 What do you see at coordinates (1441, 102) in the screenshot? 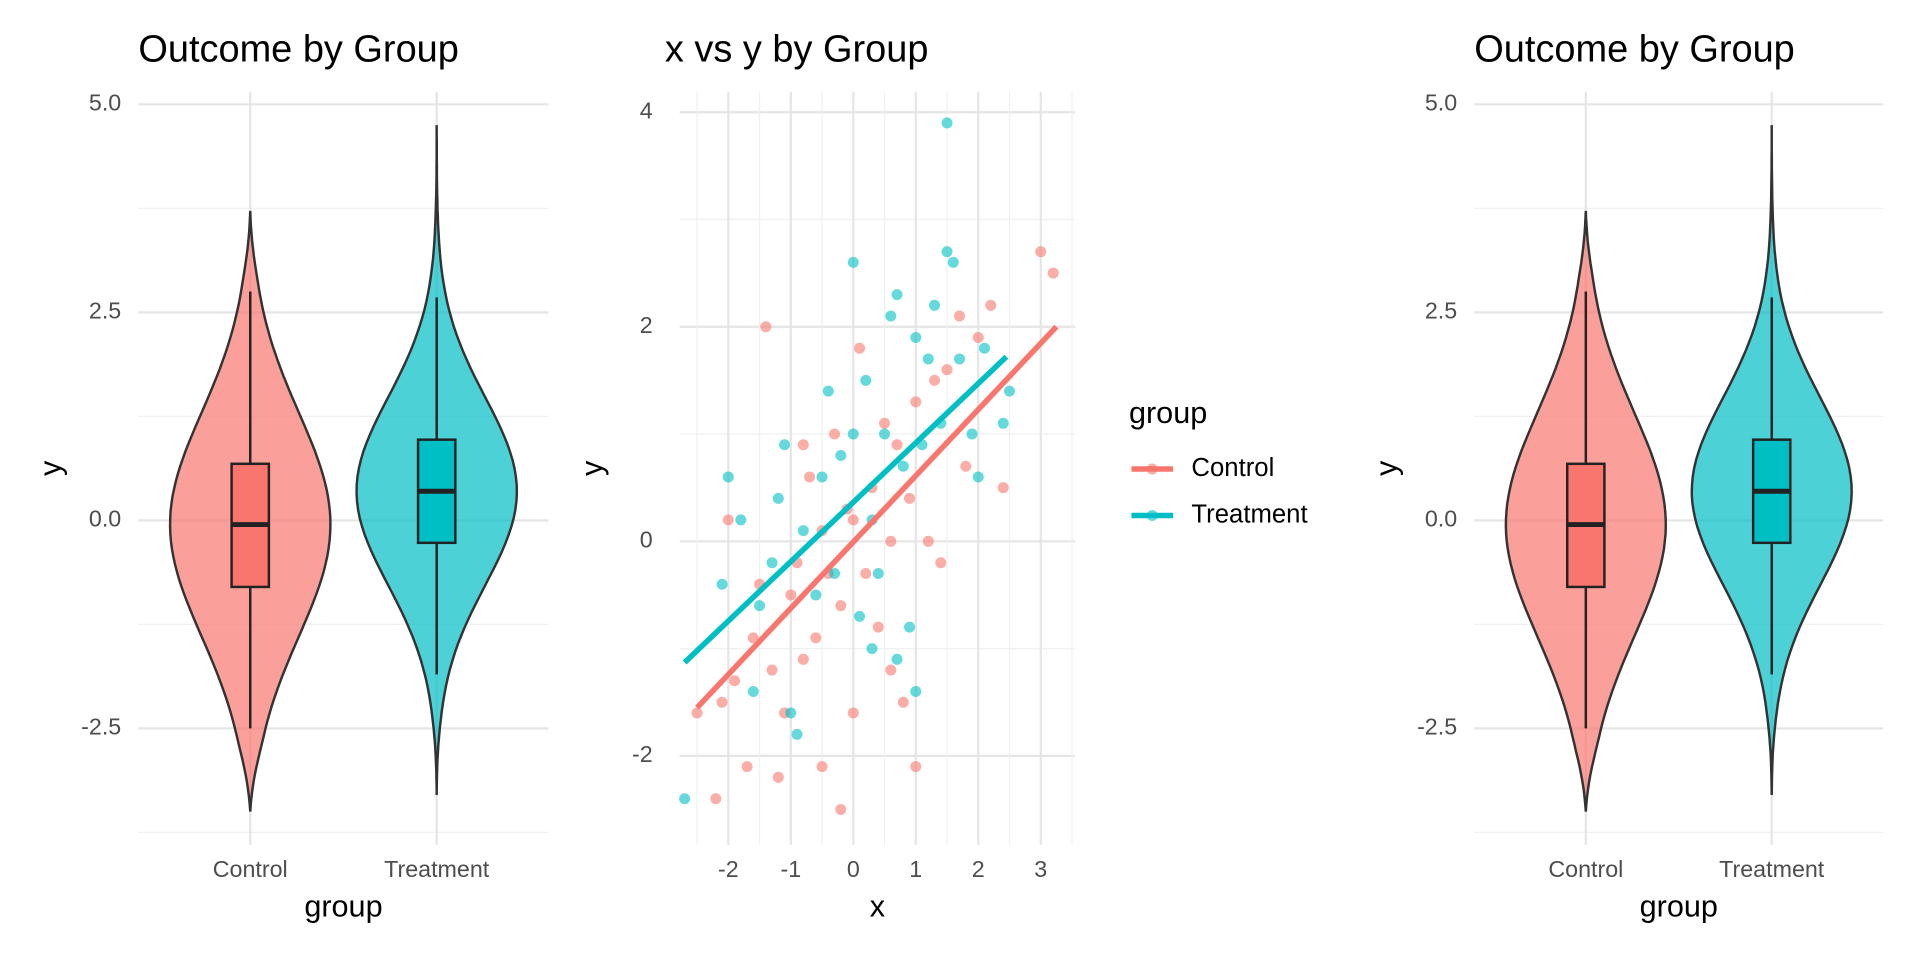
I see `y-tick-label: 5.0` at bounding box center [1441, 102].